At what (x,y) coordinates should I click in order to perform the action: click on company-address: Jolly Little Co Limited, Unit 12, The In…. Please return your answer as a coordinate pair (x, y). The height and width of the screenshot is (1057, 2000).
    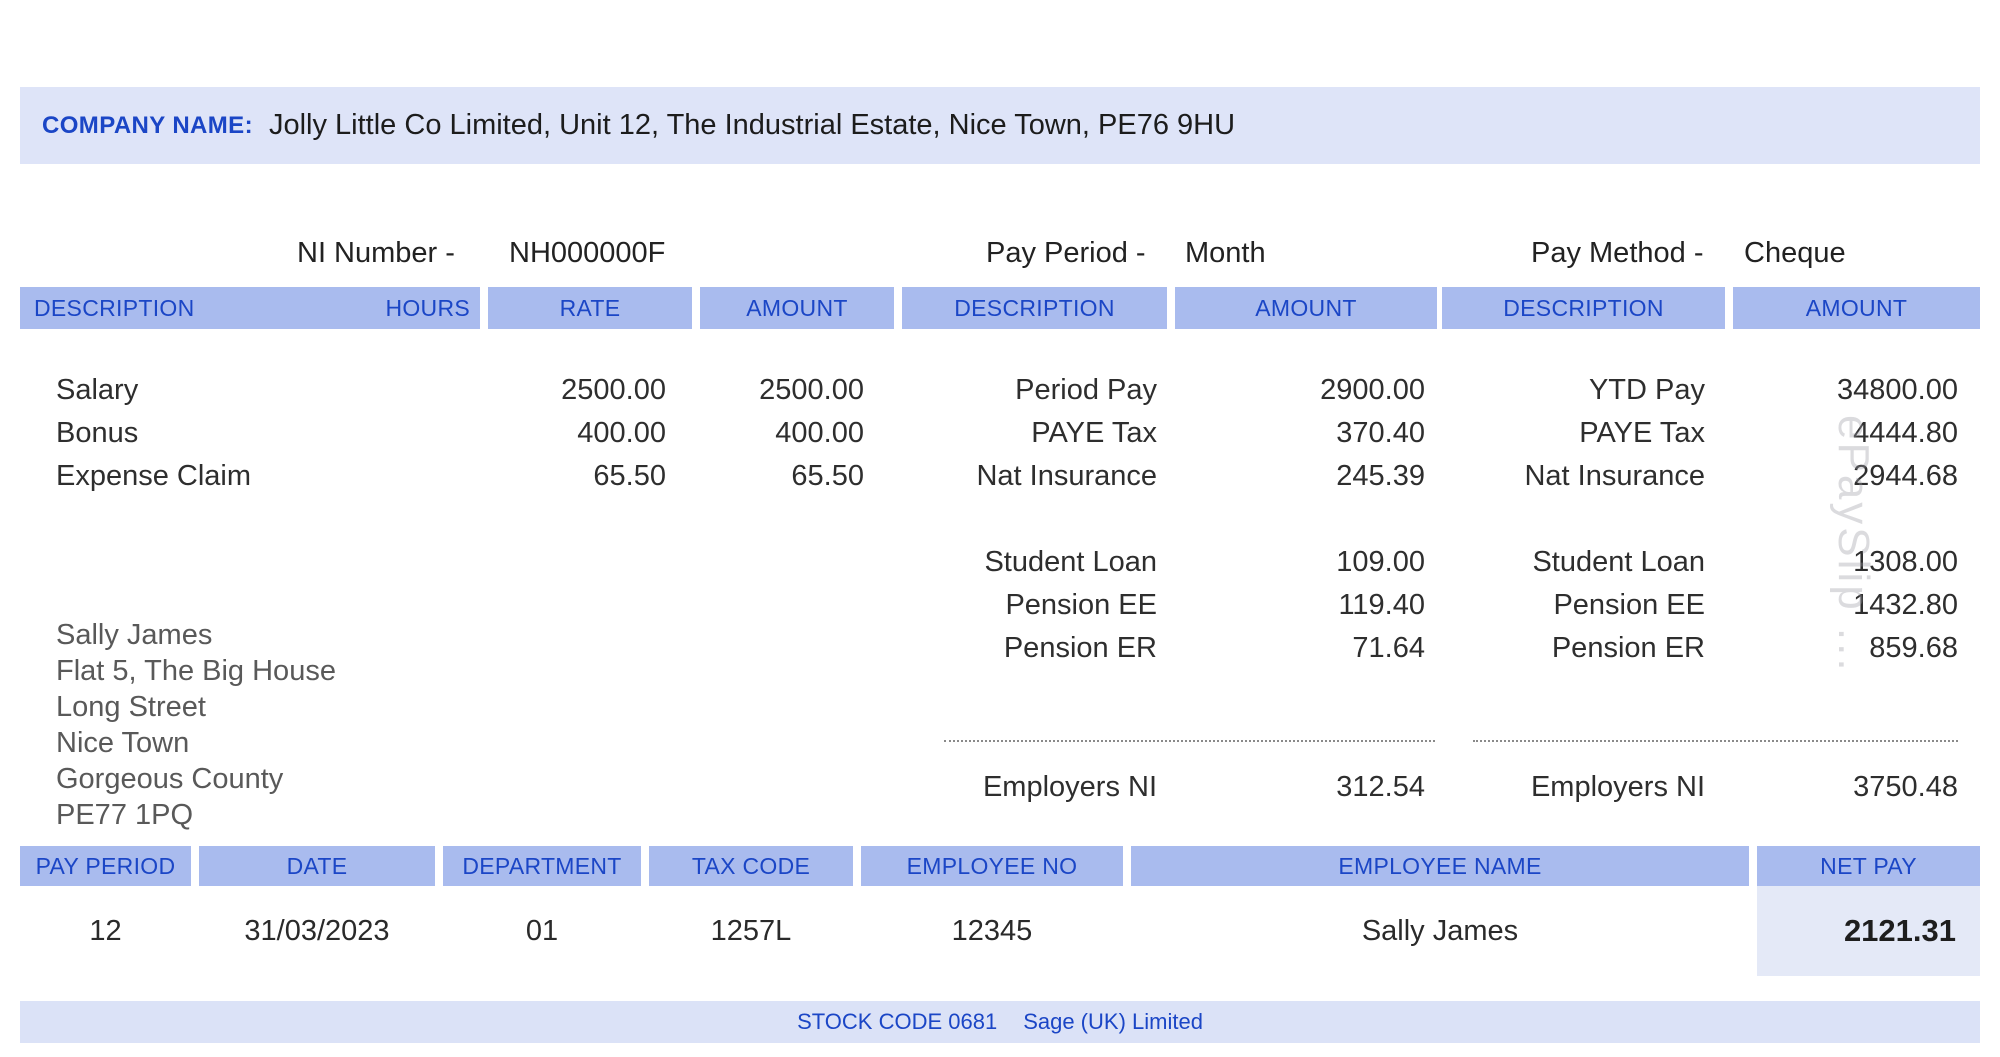
    Looking at the image, I should click on (752, 125).